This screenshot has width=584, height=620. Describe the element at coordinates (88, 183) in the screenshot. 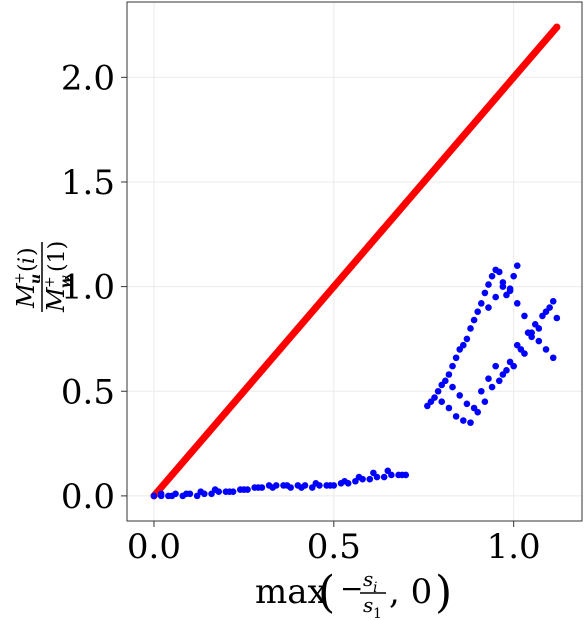

I see `y-tick-label: 1.5` at that location.